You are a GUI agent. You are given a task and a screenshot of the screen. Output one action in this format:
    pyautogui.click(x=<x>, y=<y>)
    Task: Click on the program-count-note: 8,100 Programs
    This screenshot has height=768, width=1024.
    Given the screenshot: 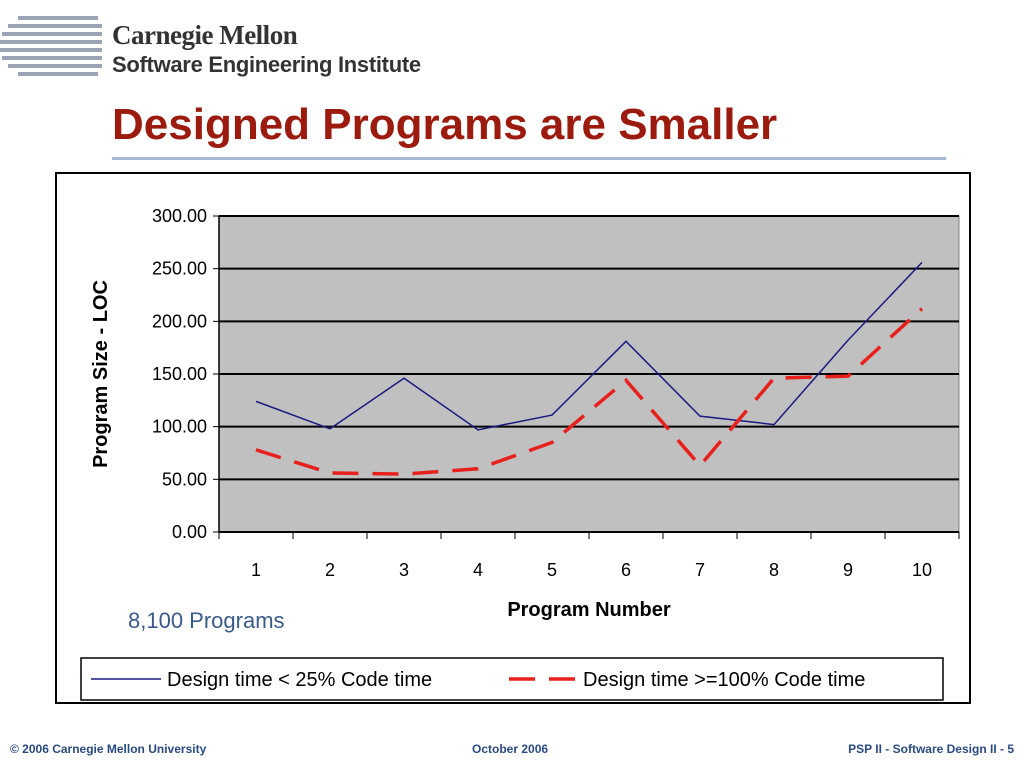 What is the action you would take?
    pyautogui.click(x=206, y=620)
    